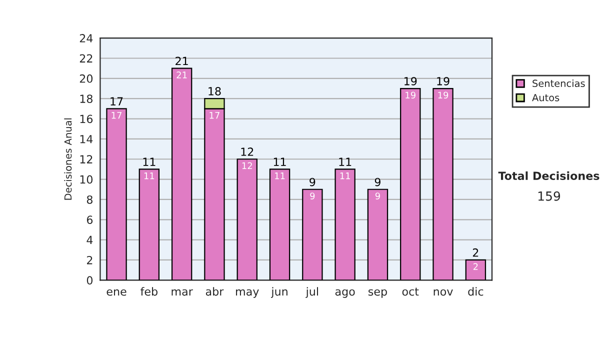 The height and width of the screenshot is (340, 600). Describe the element at coordinates (89, 220) in the screenshot. I see `y-tick-label: 6` at that location.